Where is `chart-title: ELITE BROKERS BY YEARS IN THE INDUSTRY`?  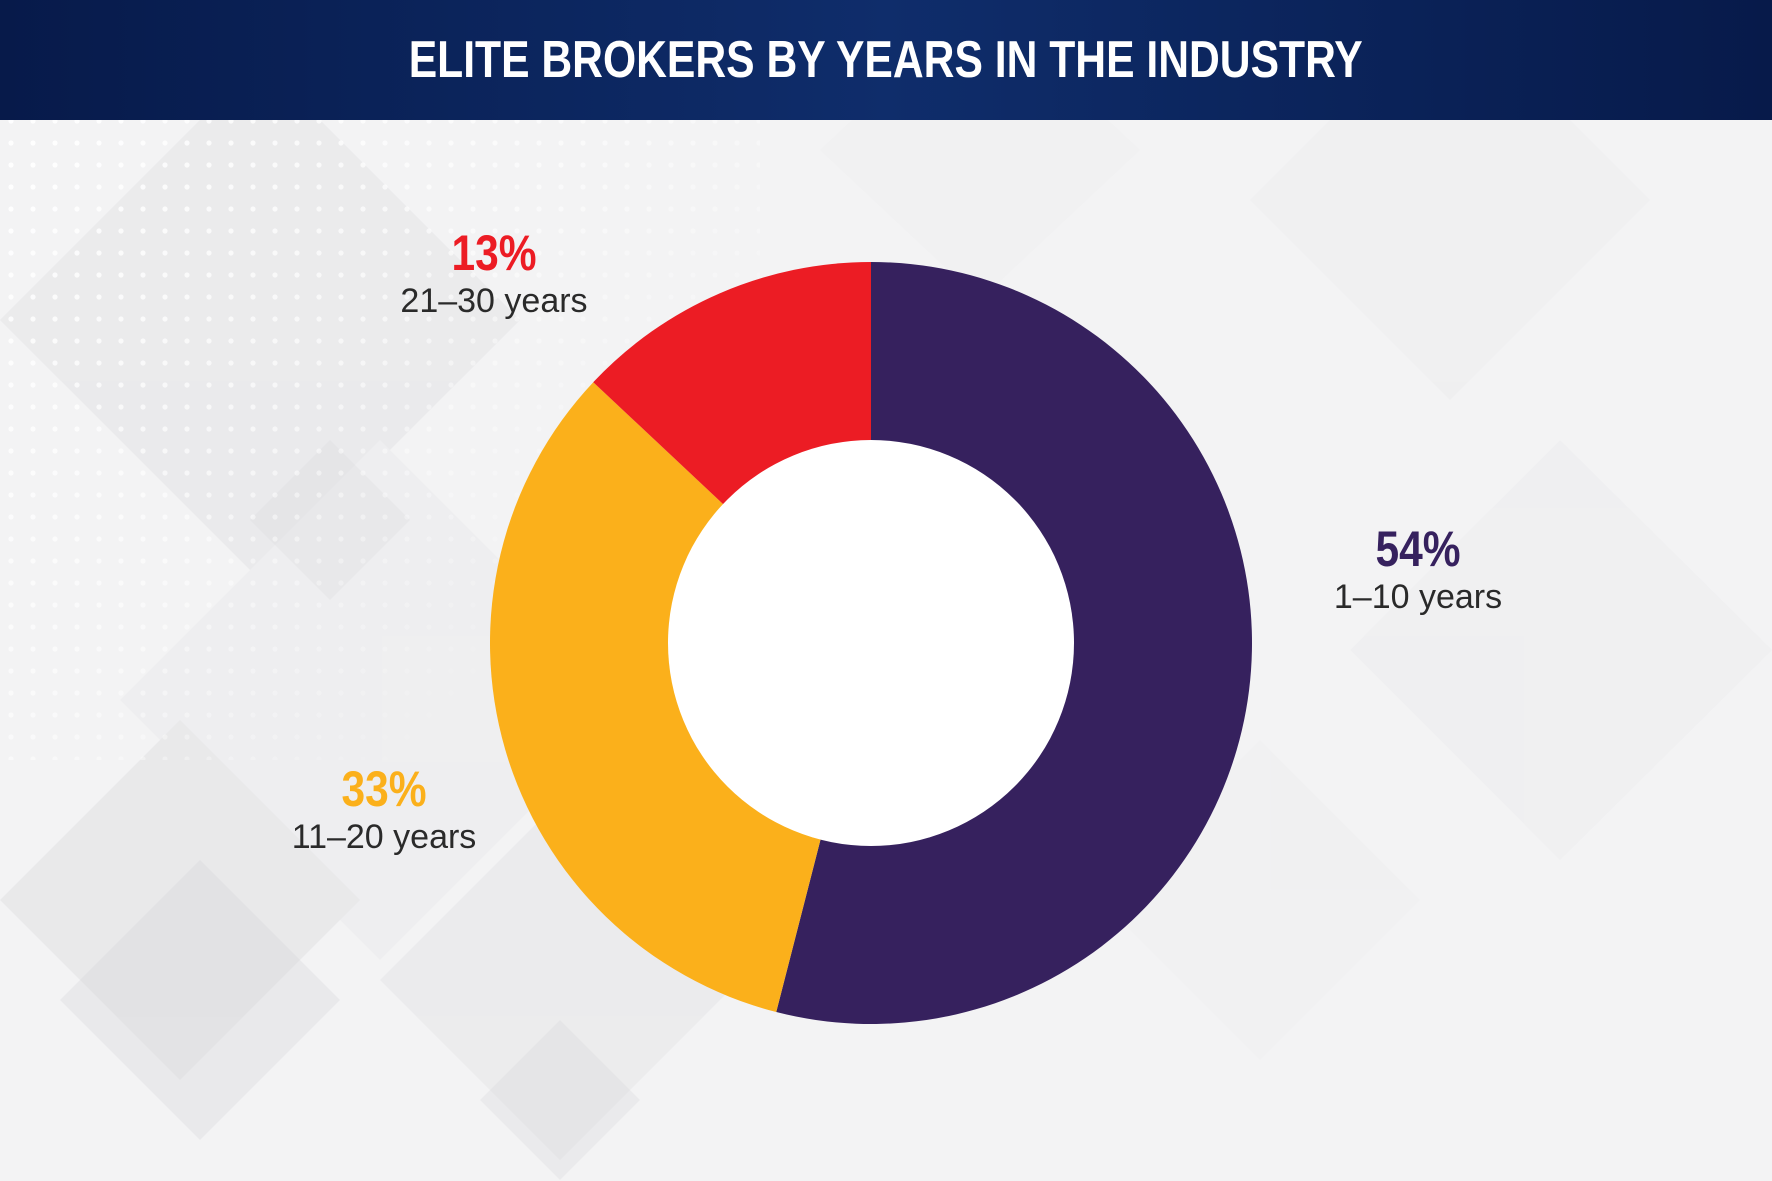
chart-title: ELITE BROKERS BY YEARS IN THE INDUSTRY is located at coordinates (886, 60).